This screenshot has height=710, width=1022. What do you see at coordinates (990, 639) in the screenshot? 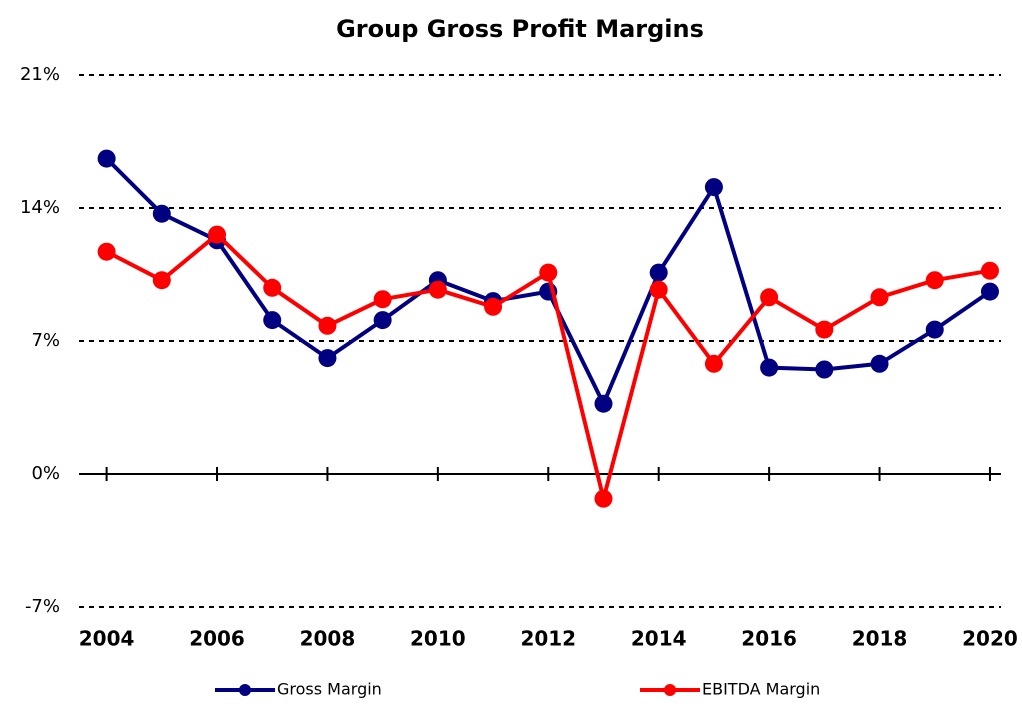
I see `x-tick-label: 2020` at bounding box center [990, 639].